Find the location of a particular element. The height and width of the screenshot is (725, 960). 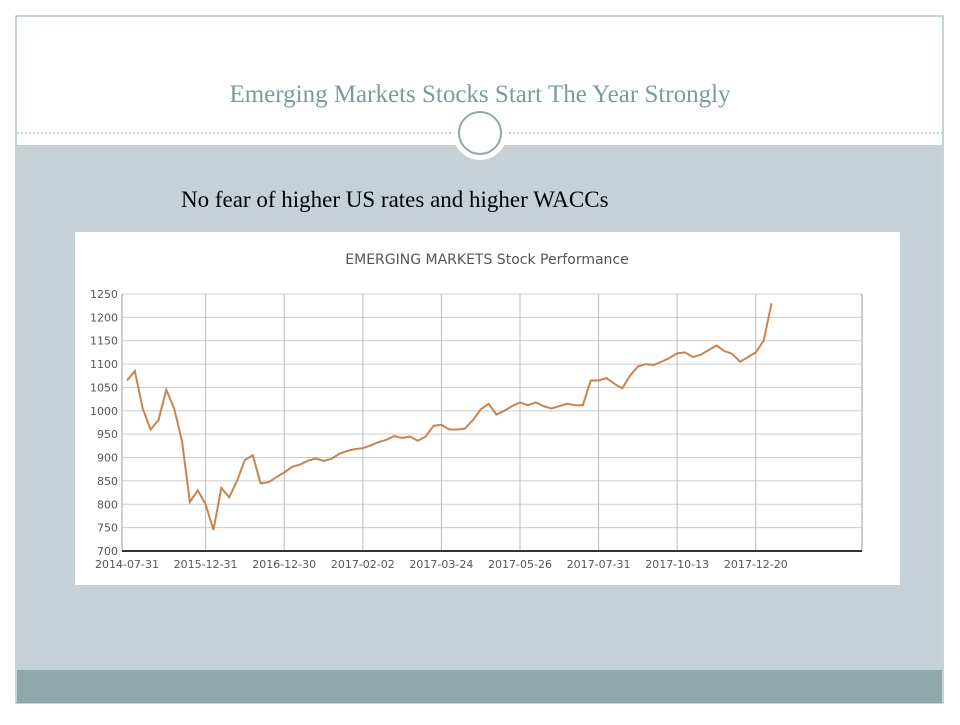

footer-band is located at coordinates (479, 686).